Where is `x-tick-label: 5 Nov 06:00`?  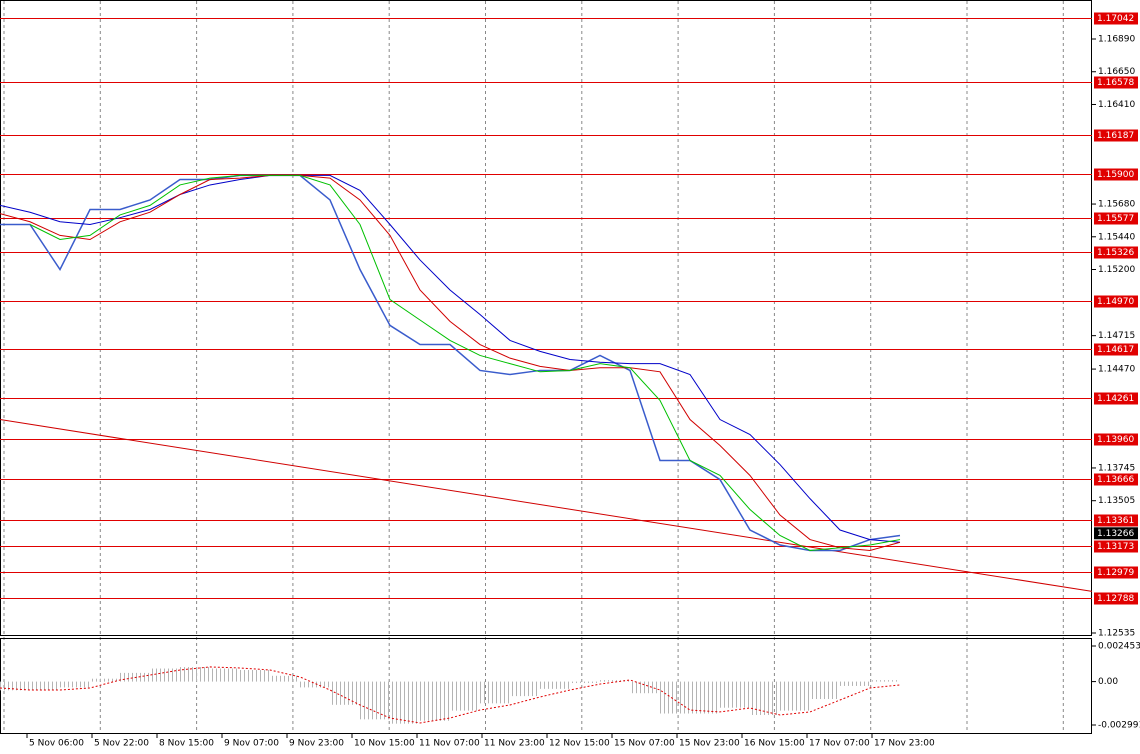
x-tick-label: 5 Nov 06:00 is located at coordinates (56, 744).